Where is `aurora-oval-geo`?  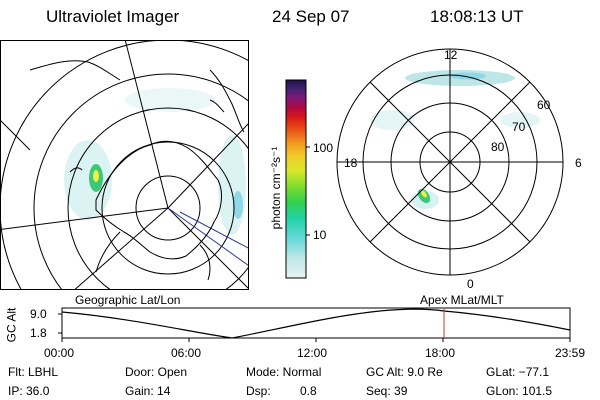 aurora-oval-geo is located at coordinates (155, 161).